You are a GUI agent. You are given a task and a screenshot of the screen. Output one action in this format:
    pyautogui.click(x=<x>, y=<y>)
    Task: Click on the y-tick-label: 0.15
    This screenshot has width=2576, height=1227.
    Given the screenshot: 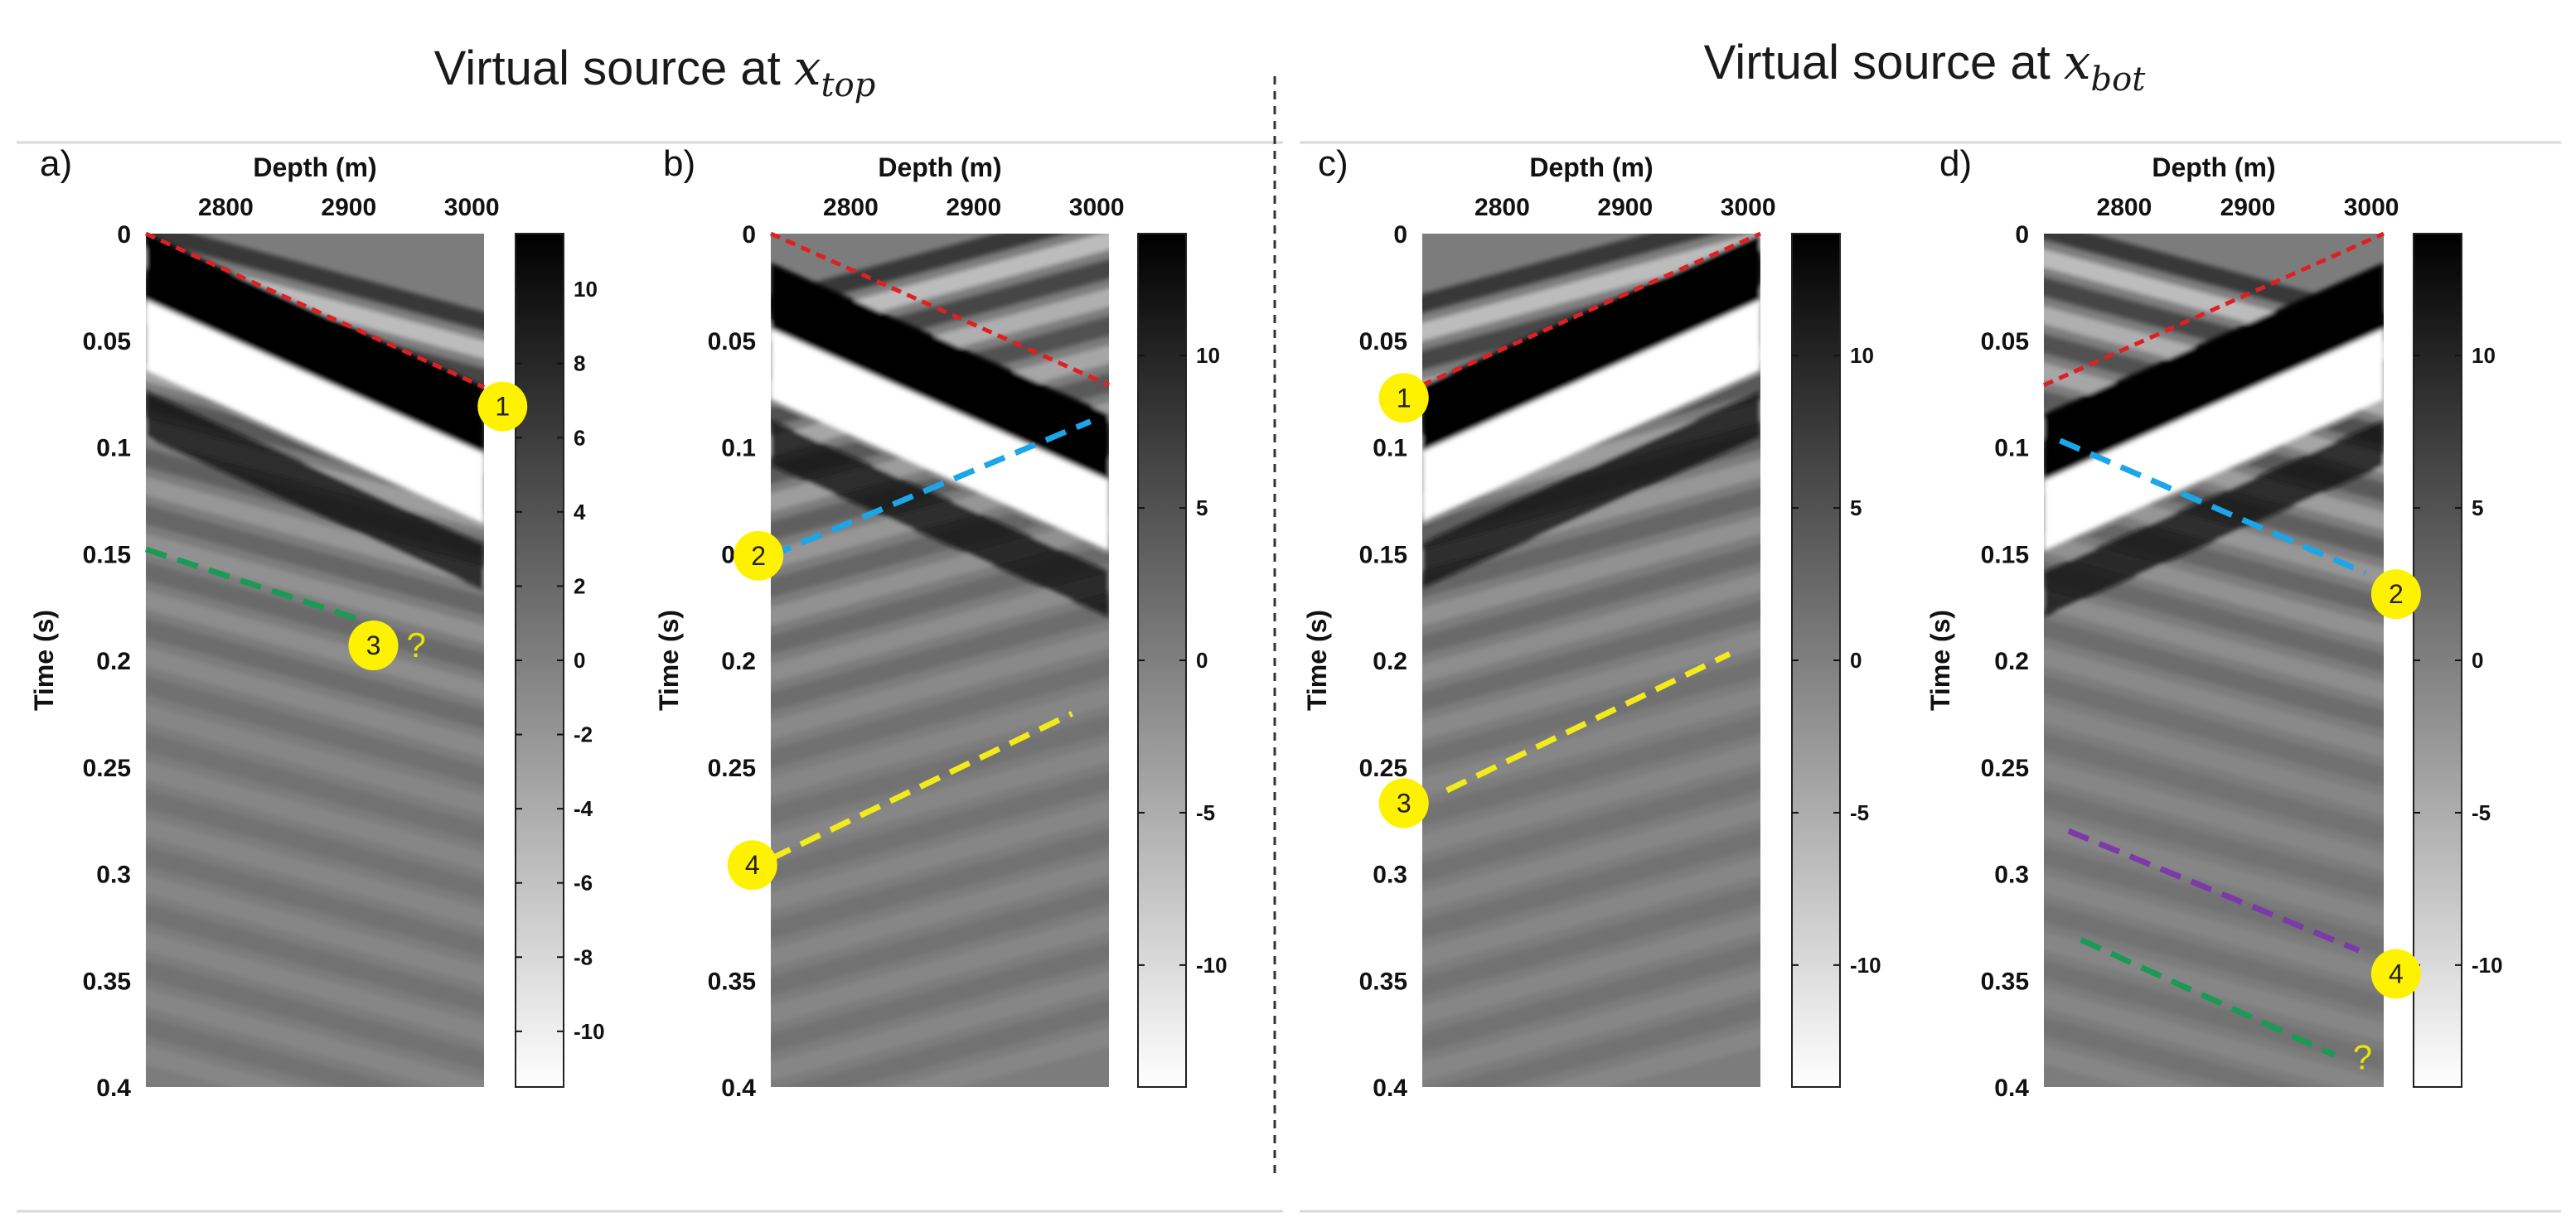 What is the action you would take?
    pyautogui.click(x=1383, y=554)
    